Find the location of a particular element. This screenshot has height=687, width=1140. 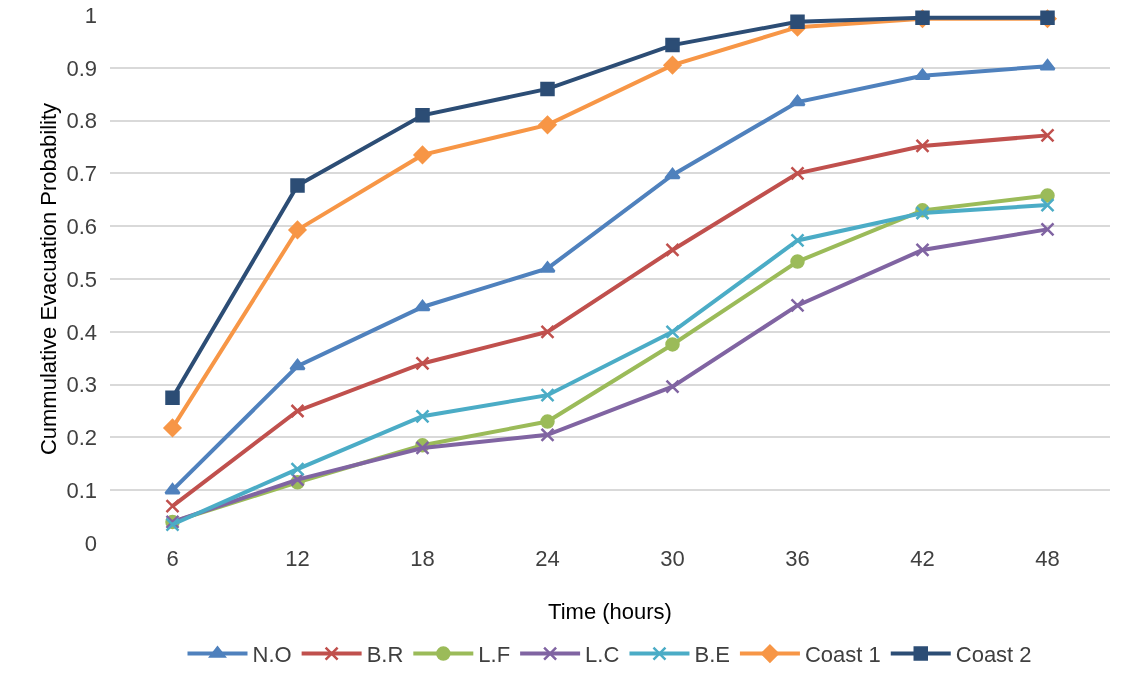

y-tick-label: 0.9 is located at coordinates (81, 68).